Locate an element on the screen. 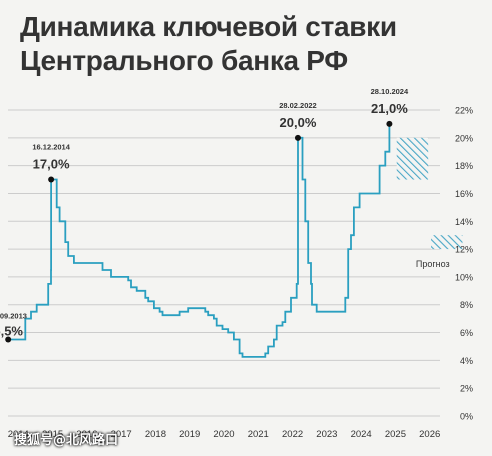  x-tick-label: 2018 is located at coordinates (155, 434).